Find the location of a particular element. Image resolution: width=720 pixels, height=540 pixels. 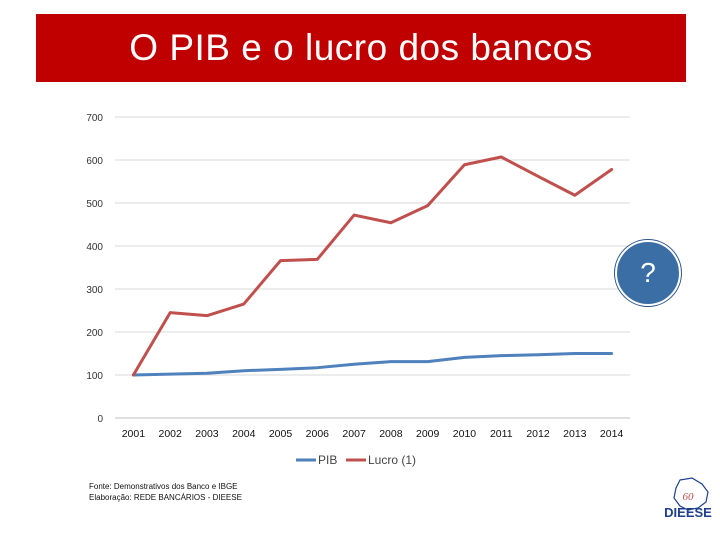

y-tick-label: 0 is located at coordinates (100, 419).